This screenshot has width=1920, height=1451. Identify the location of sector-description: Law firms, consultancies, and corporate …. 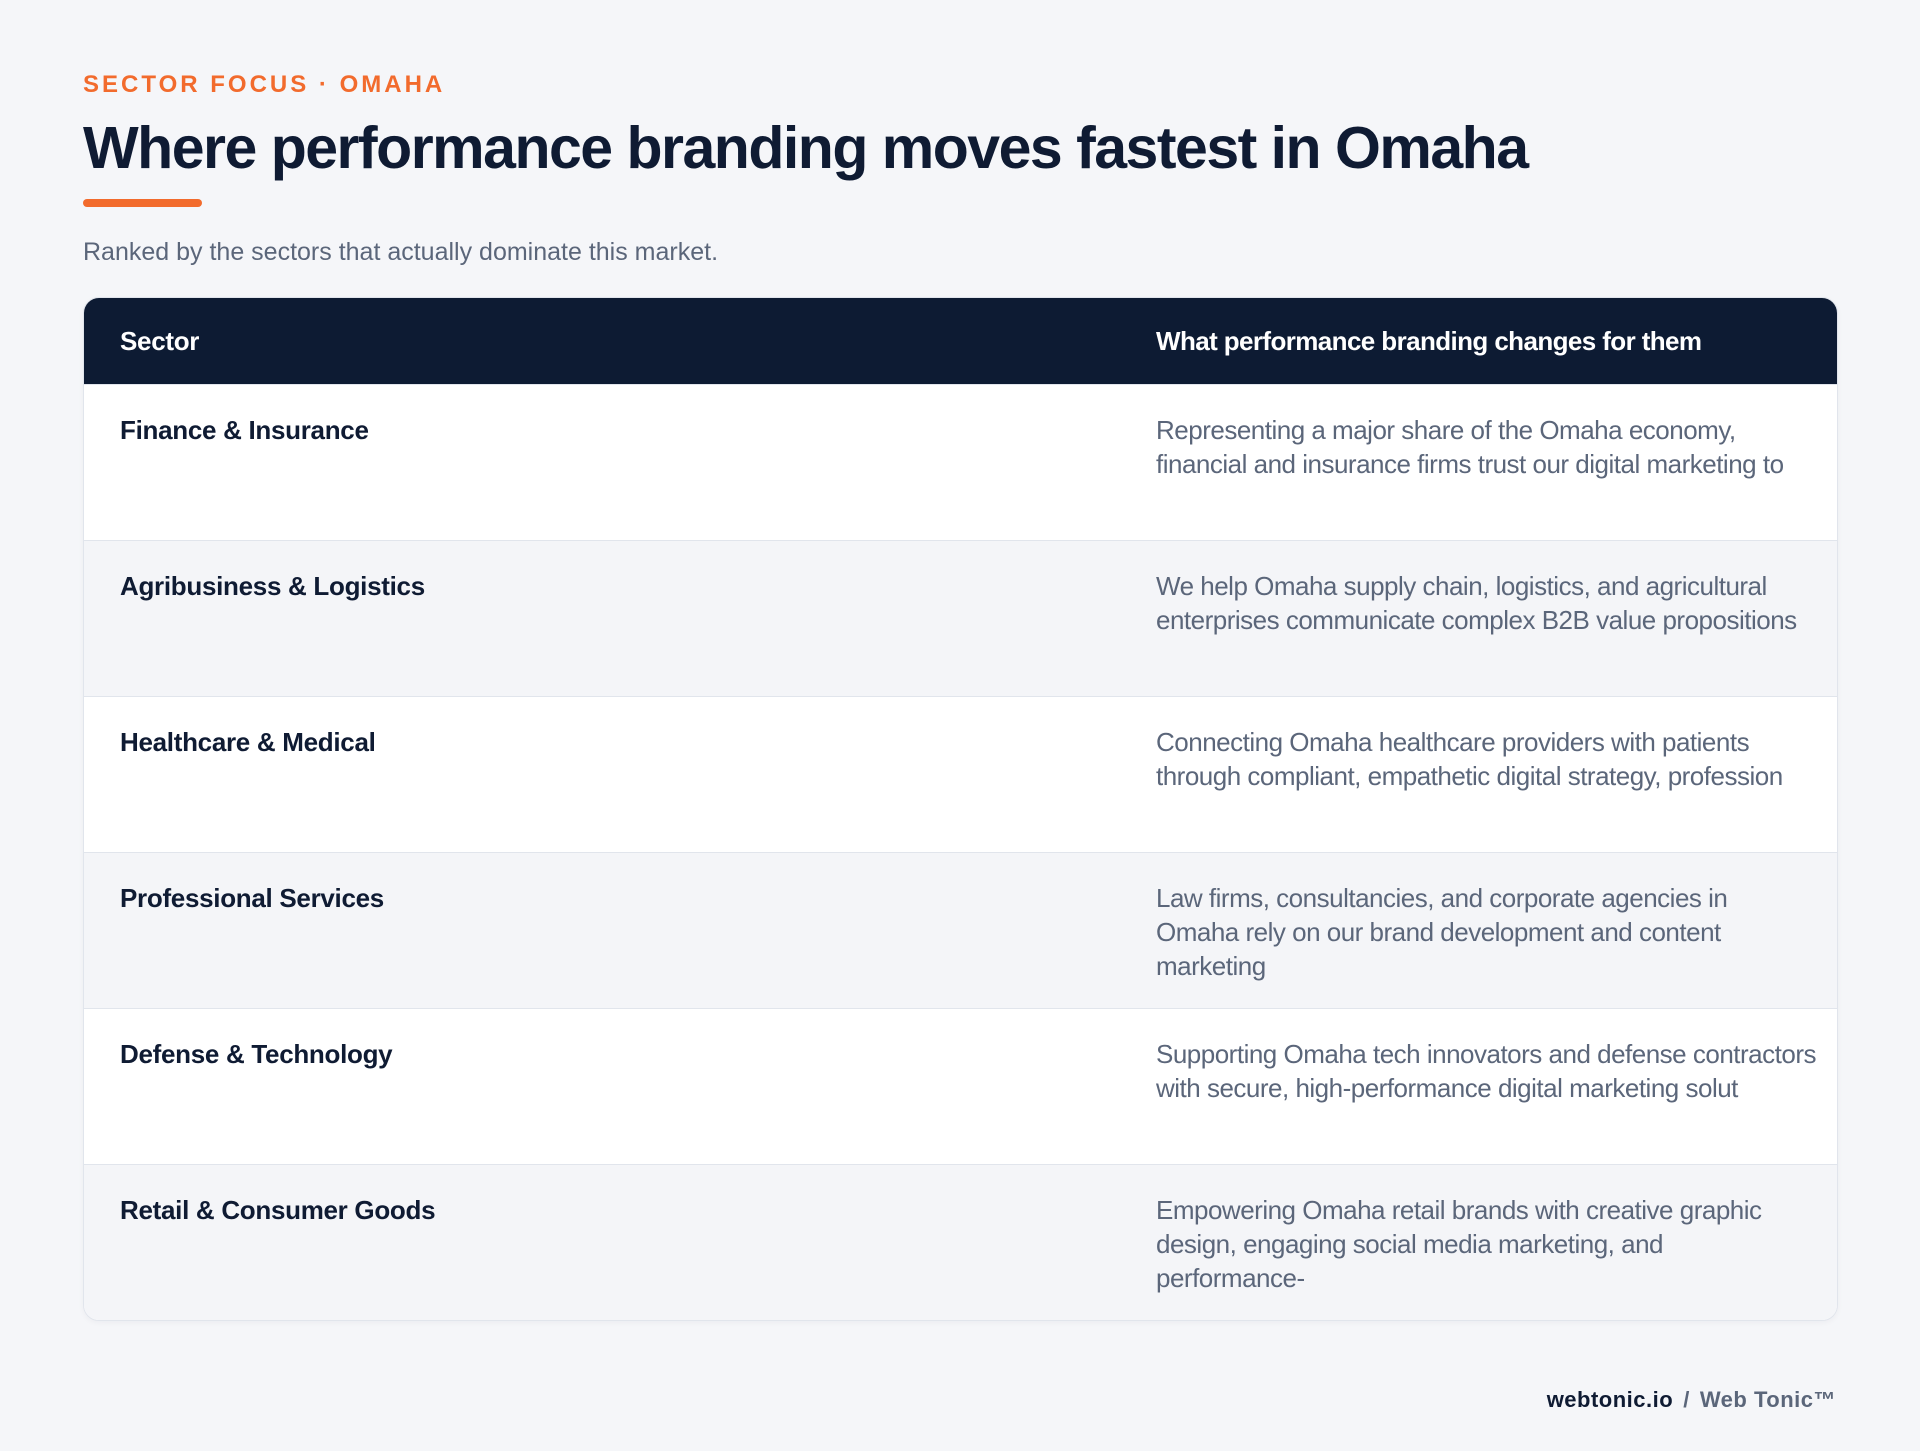
(1442, 932).